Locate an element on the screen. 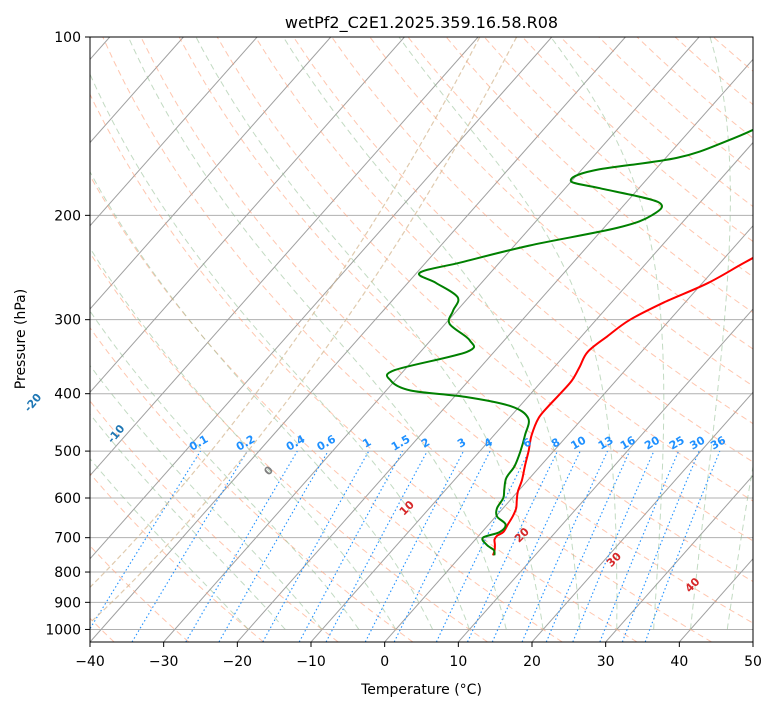 This screenshot has height=708, width=775. x-tick-label: 30 is located at coordinates (606, 662).